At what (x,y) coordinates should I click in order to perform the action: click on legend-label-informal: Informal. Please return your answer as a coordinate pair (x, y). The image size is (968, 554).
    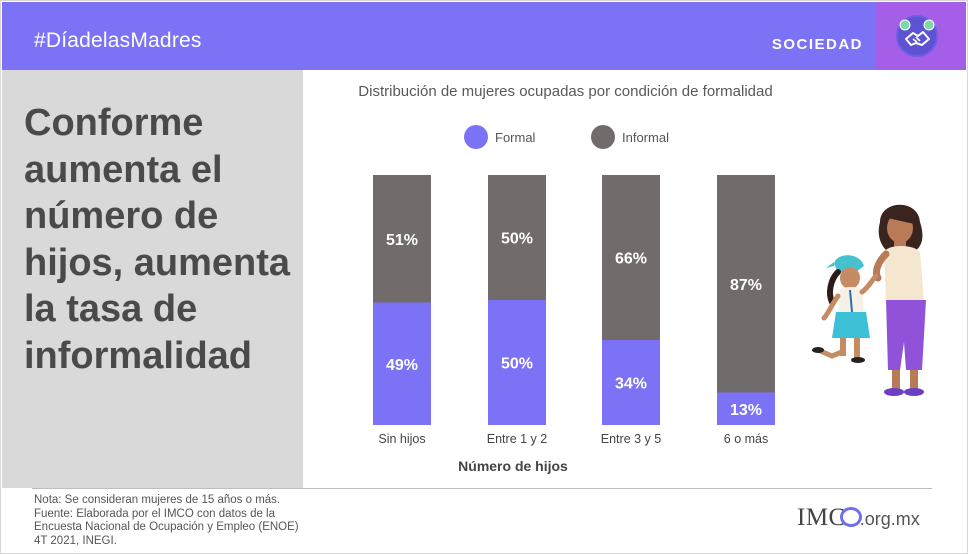
    Looking at the image, I should click on (645, 137).